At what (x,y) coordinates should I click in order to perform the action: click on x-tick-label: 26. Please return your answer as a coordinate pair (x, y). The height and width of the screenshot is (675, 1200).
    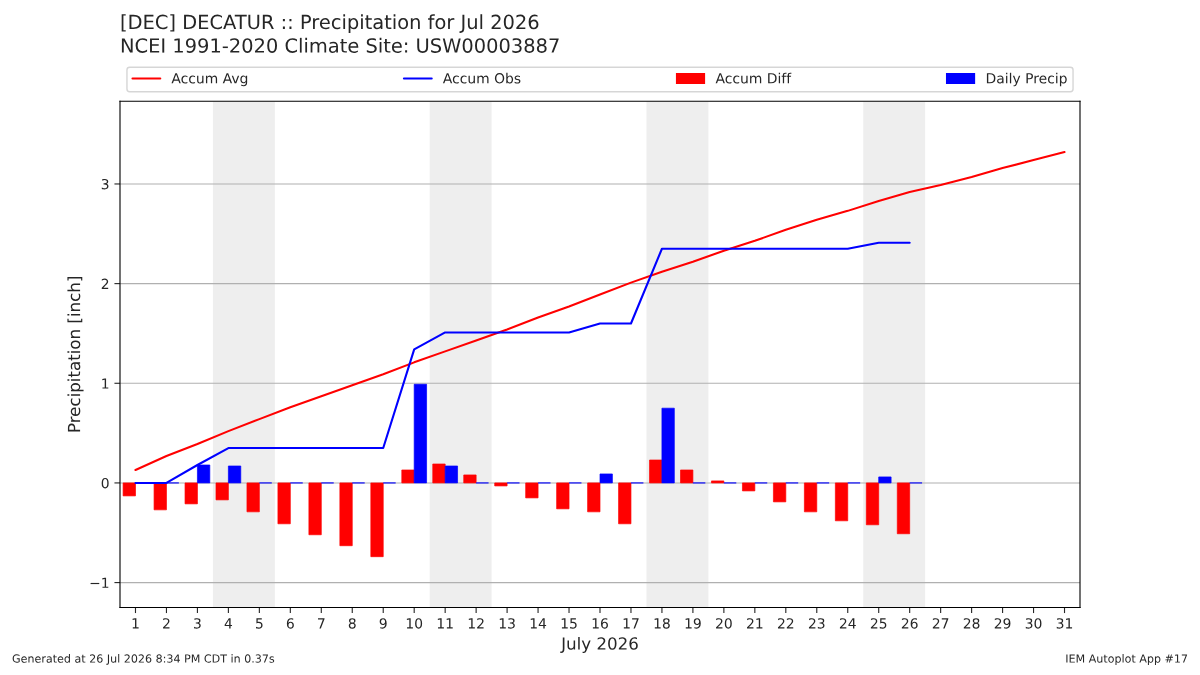
    Looking at the image, I should click on (909, 623).